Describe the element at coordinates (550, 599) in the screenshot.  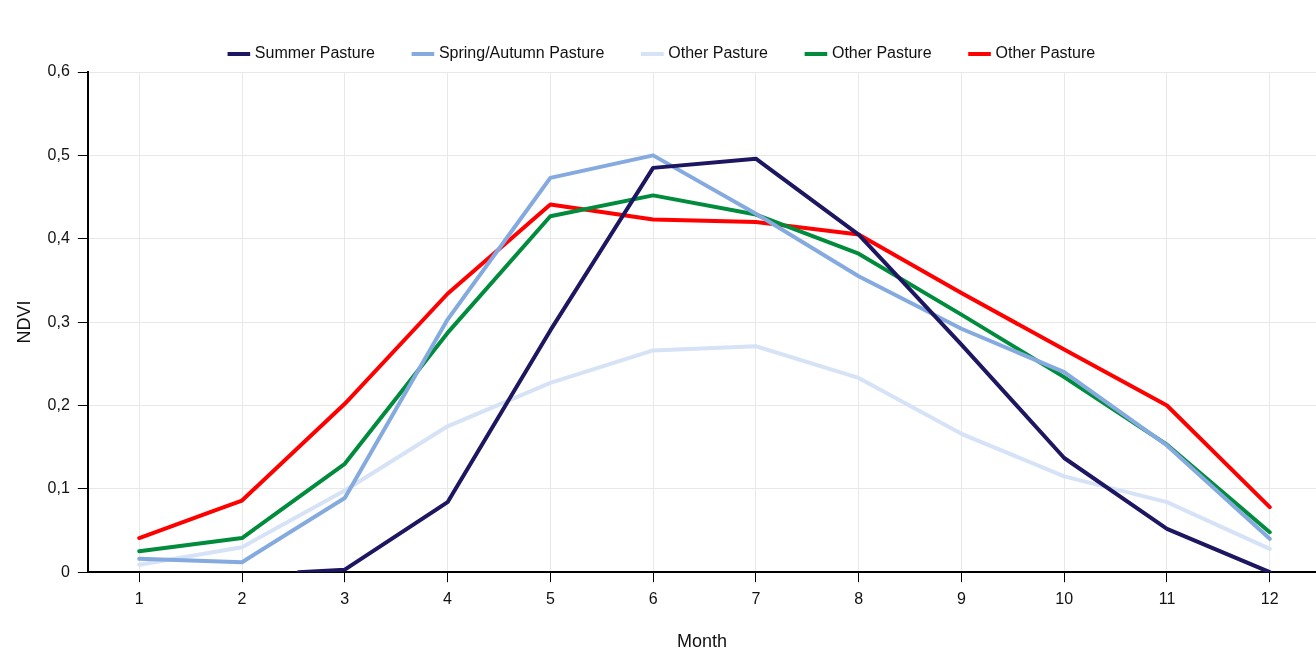
I see `x-tick-label: 5` at that location.